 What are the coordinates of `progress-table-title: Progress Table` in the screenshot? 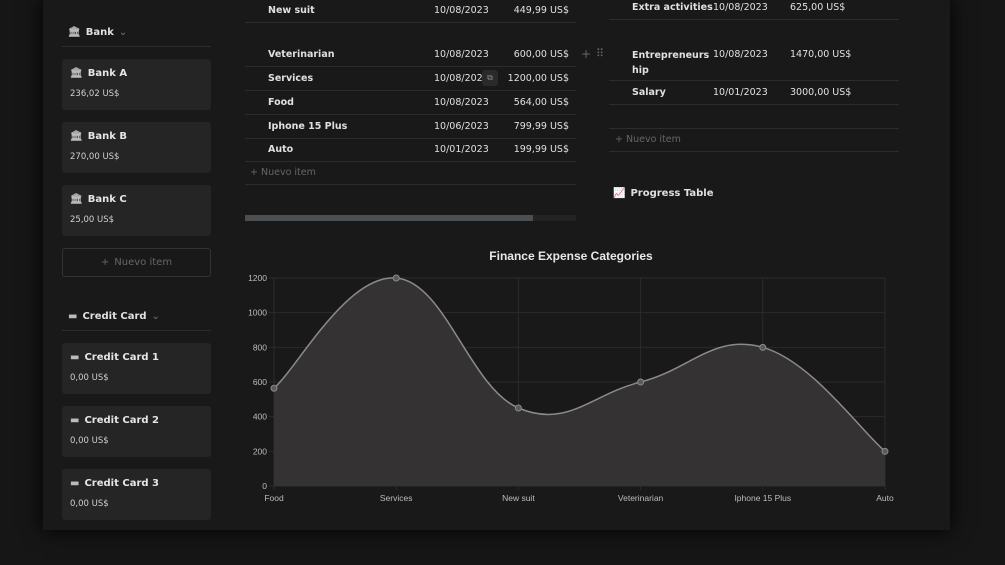 It's located at (672, 193).